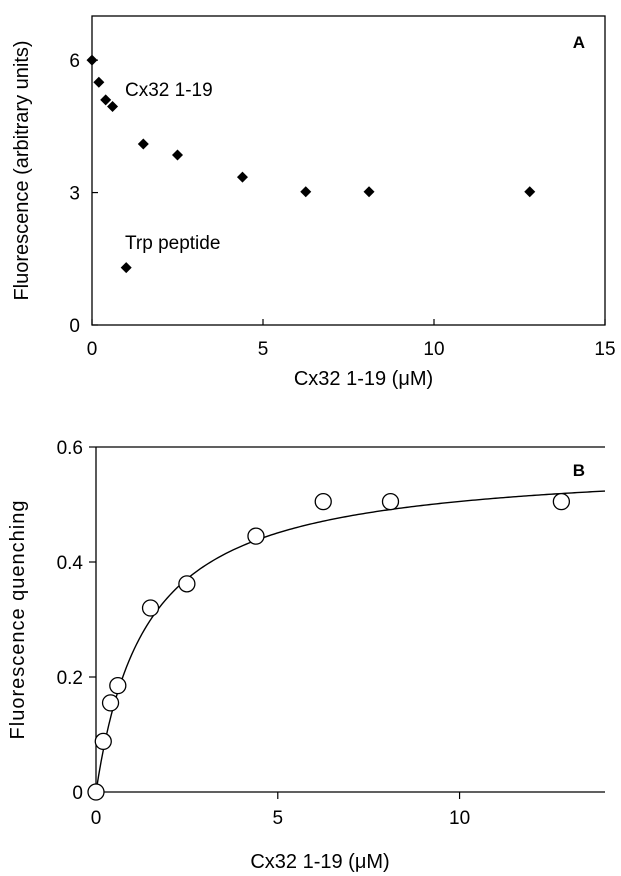  Describe the element at coordinates (74, 61) in the screenshot. I see `y-tick-label: 6` at that location.